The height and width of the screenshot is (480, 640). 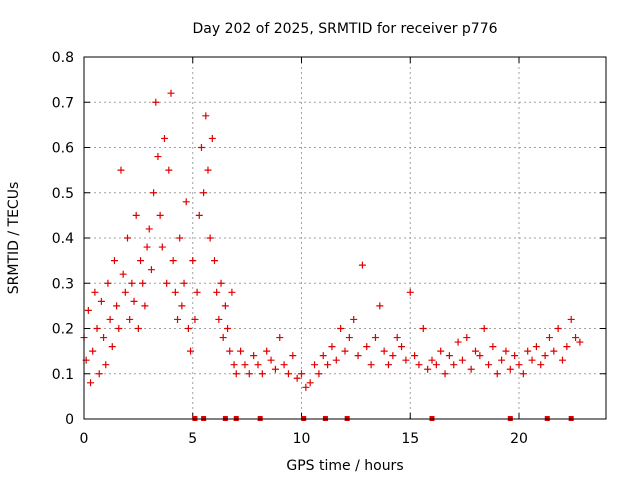 What do you see at coordinates (63, 58) in the screenshot?
I see `y-tick-label: 0.8` at bounding box center [63, 58].